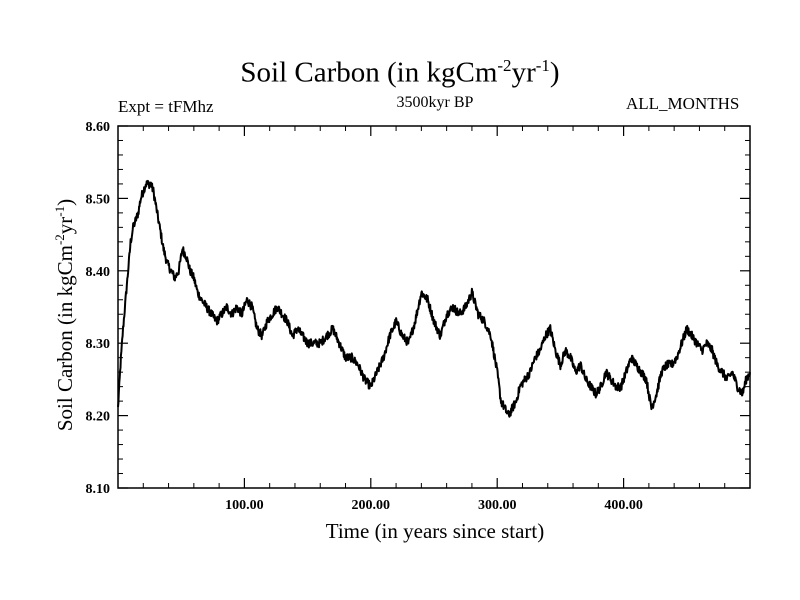 This screenshot has height=600, width=800. What do you see at coordinates (98, 272) in the screenshot?
I see `y-tick-label: 8.40` at bounding box center [98, 272].